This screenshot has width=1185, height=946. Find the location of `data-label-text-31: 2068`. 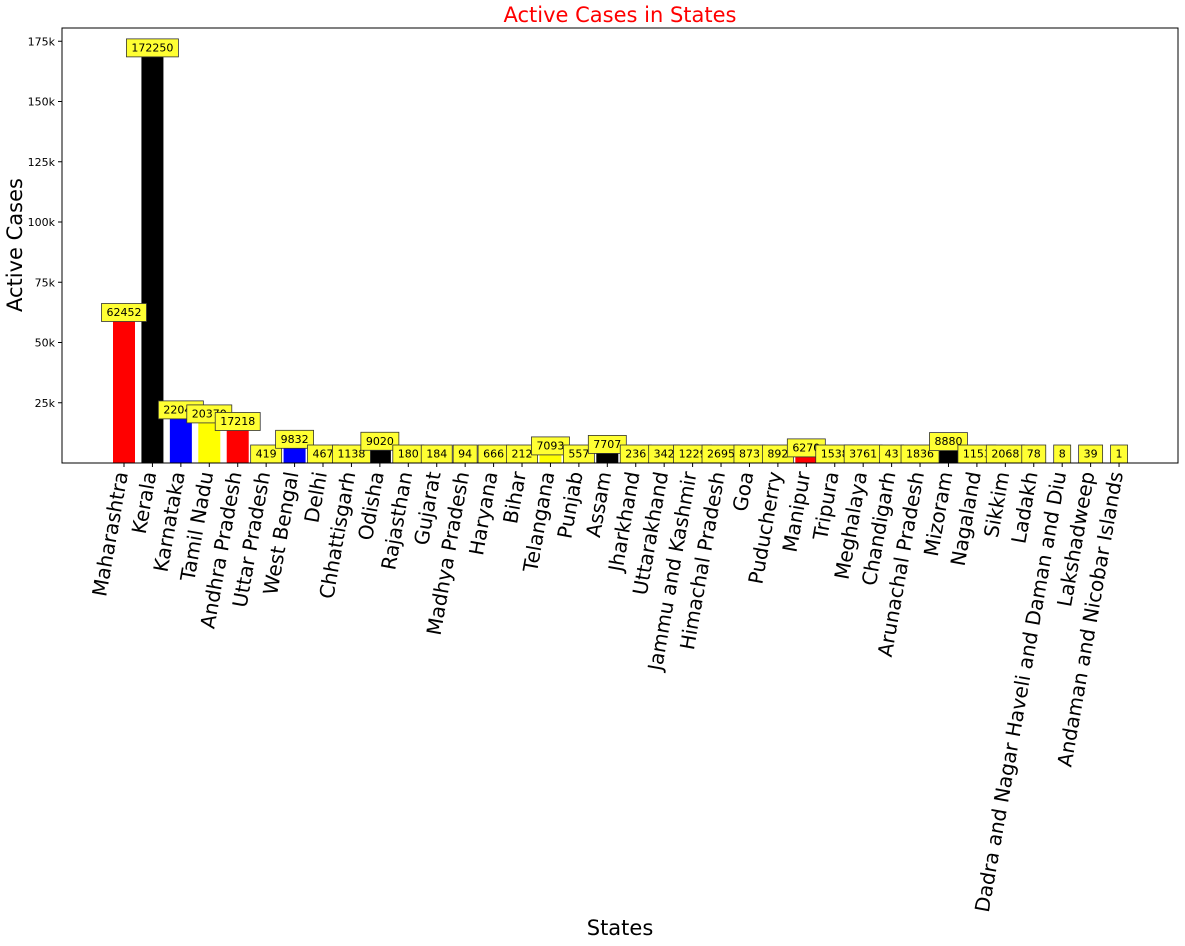

data-label-text-31: 2068 is located at coordinates (1005, 454).